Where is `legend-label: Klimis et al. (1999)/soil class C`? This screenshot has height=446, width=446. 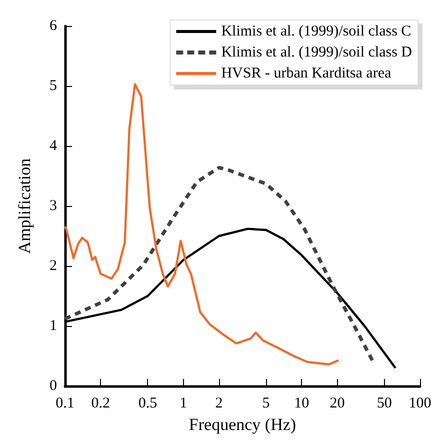 legend-label: Klimis et al. (1999)/soil class C is located at coordinates (316, 32).